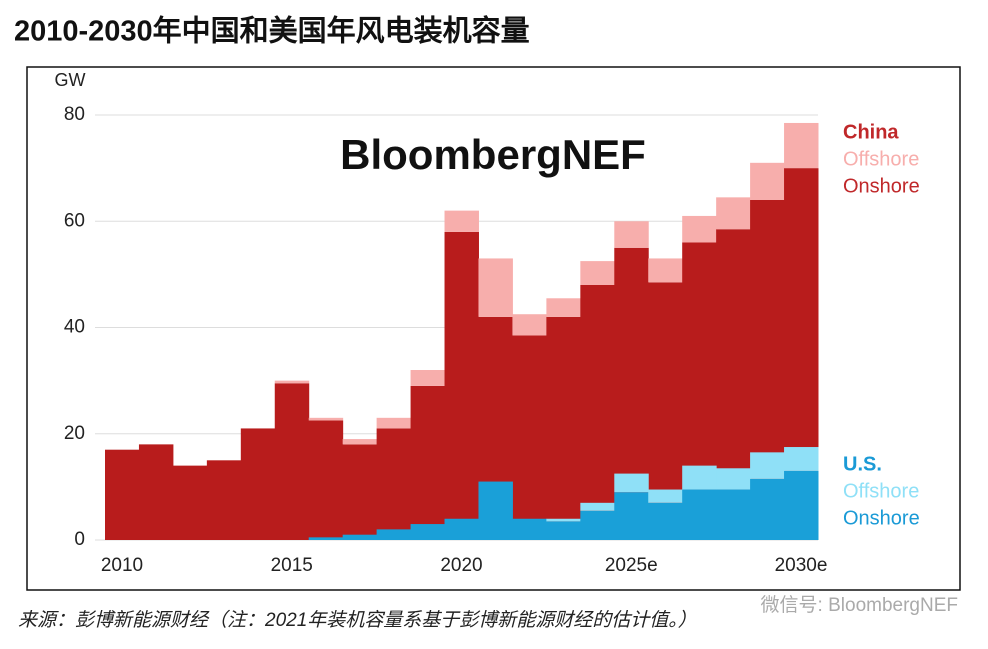 This screenshot has width=988, height=649. Describe the element at coordinates (74, 220) in the screenshot. I see `y-tick-label: 60` at that location.